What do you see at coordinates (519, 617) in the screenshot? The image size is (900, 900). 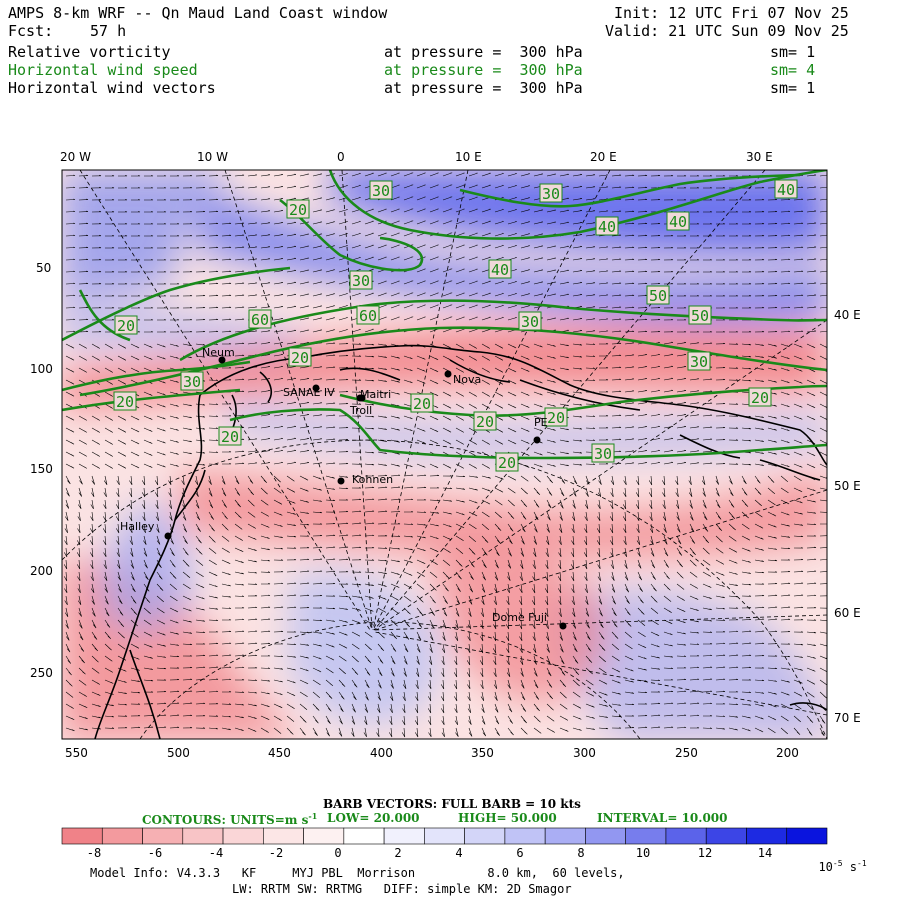 I see `station-label: Dome Fuji` at bounding box center [519, 617].